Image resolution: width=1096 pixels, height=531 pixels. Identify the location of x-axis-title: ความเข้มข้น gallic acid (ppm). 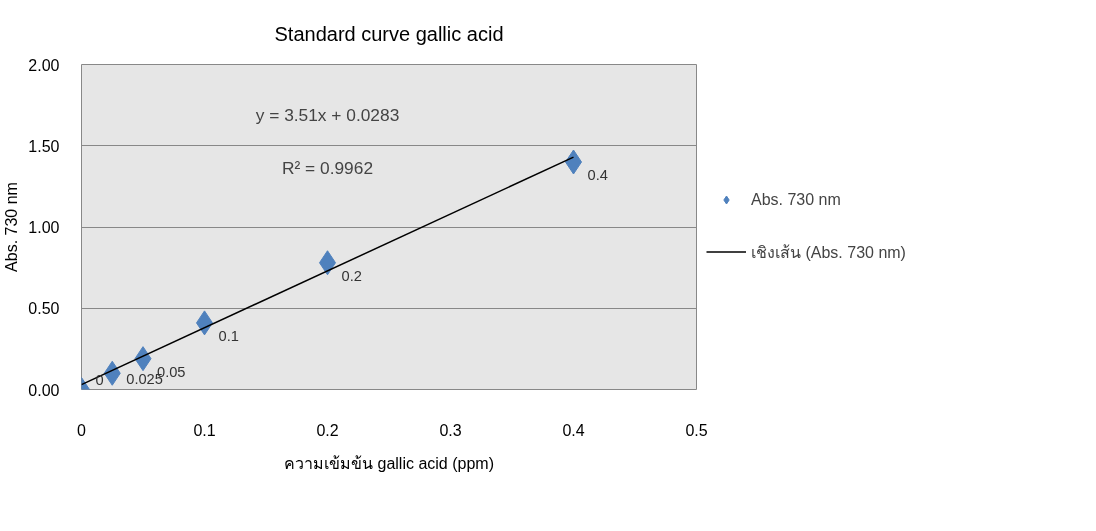
(389, 463).